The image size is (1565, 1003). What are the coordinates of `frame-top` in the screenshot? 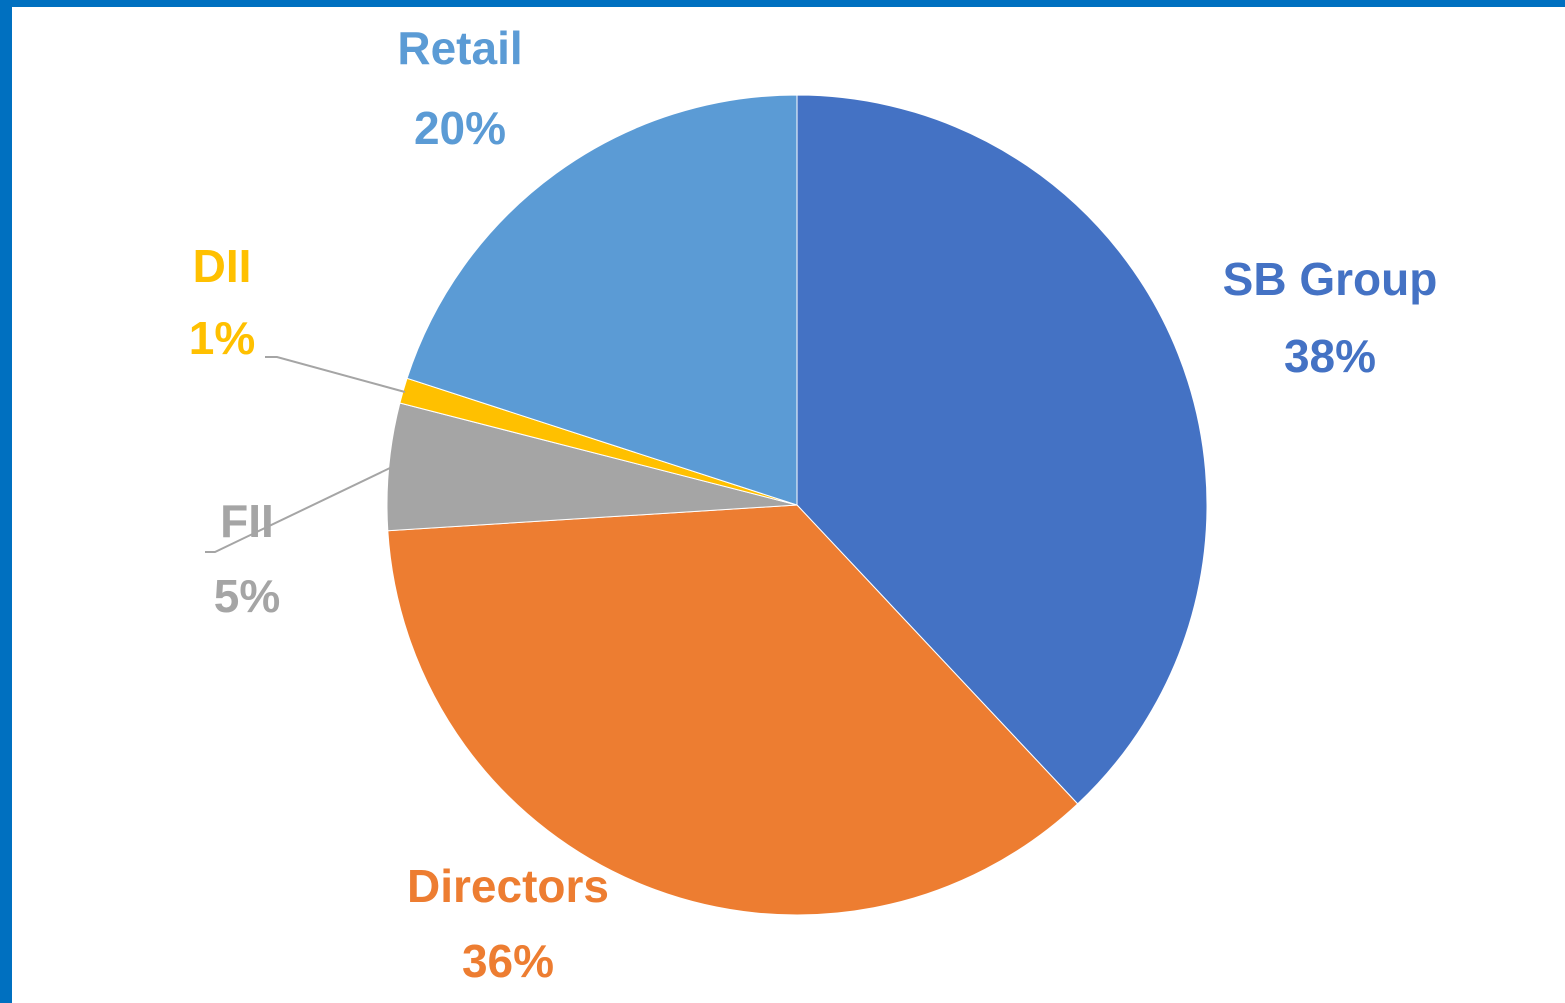 It's located at (782, 3).